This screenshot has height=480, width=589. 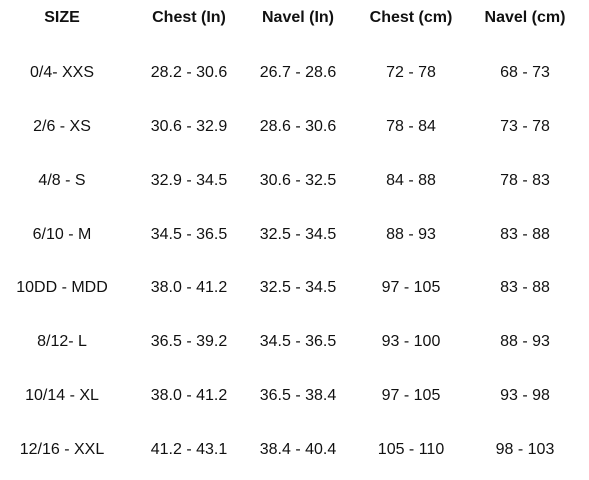 What do you see at coordinates (298, 395) in the screenshot?
I see `navel-in-cell: 36.5 - 38.4` at bounding box center [298, 395].